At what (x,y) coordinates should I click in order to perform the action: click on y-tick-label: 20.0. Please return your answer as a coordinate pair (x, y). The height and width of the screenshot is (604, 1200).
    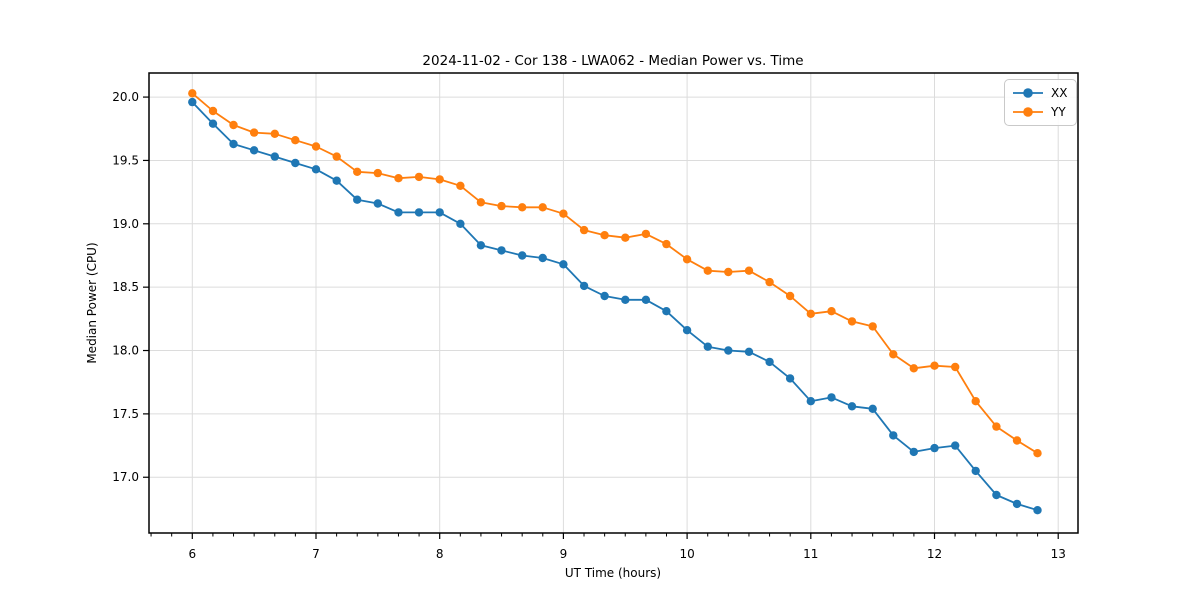
    Looking at the image, I should click on (125, 97).